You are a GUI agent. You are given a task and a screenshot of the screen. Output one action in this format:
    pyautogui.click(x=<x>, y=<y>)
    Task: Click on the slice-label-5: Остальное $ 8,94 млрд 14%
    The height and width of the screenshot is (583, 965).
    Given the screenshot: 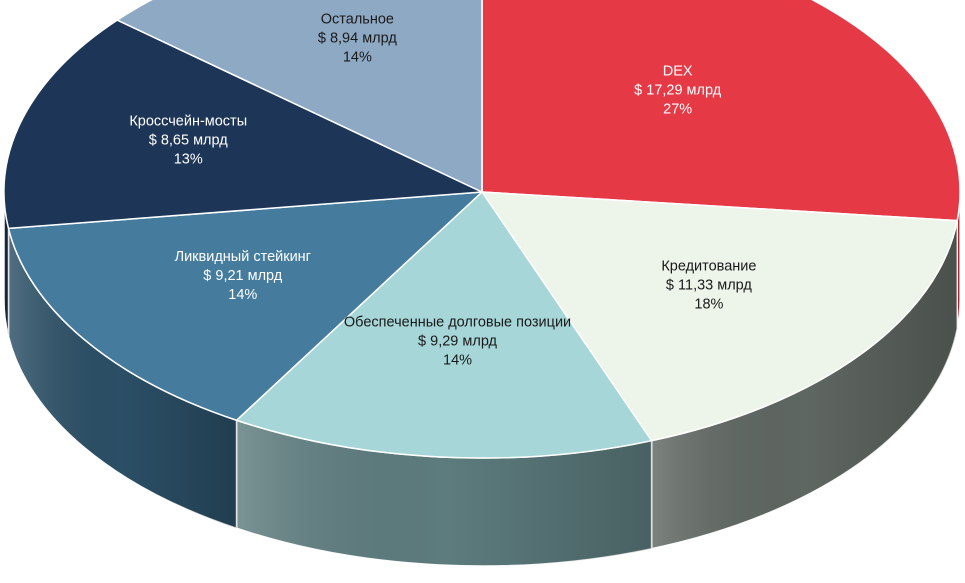 What is the action you would take?
    pyautogui.click(x=358, y=38)
    